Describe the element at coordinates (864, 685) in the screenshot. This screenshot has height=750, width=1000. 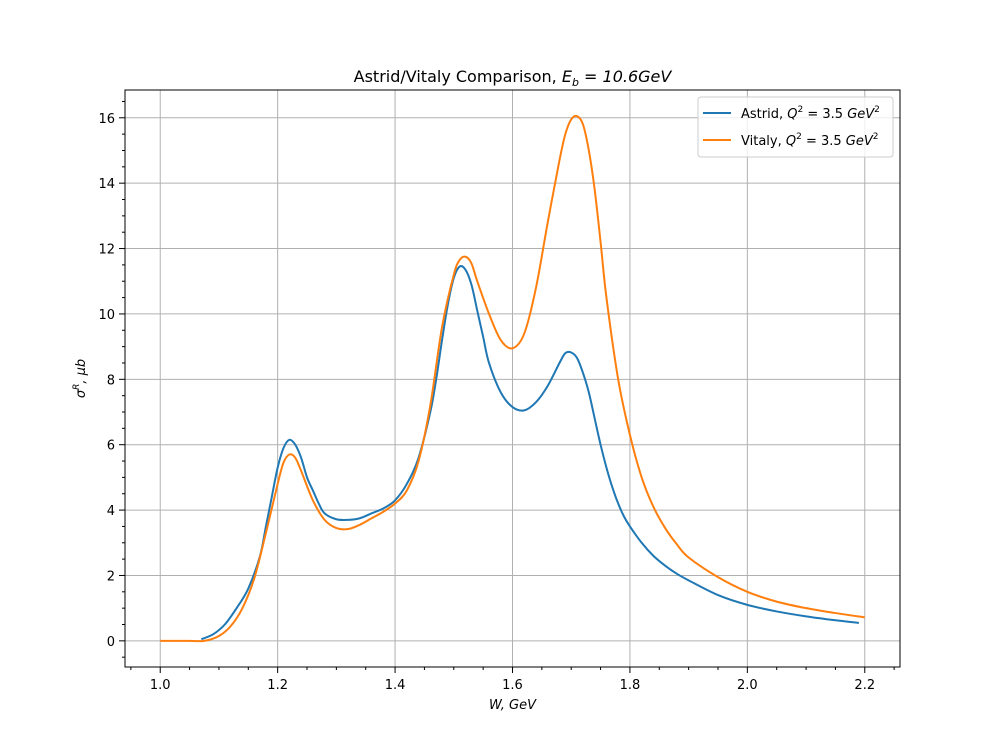
I see `x-tick-label: 2.2` at that location.